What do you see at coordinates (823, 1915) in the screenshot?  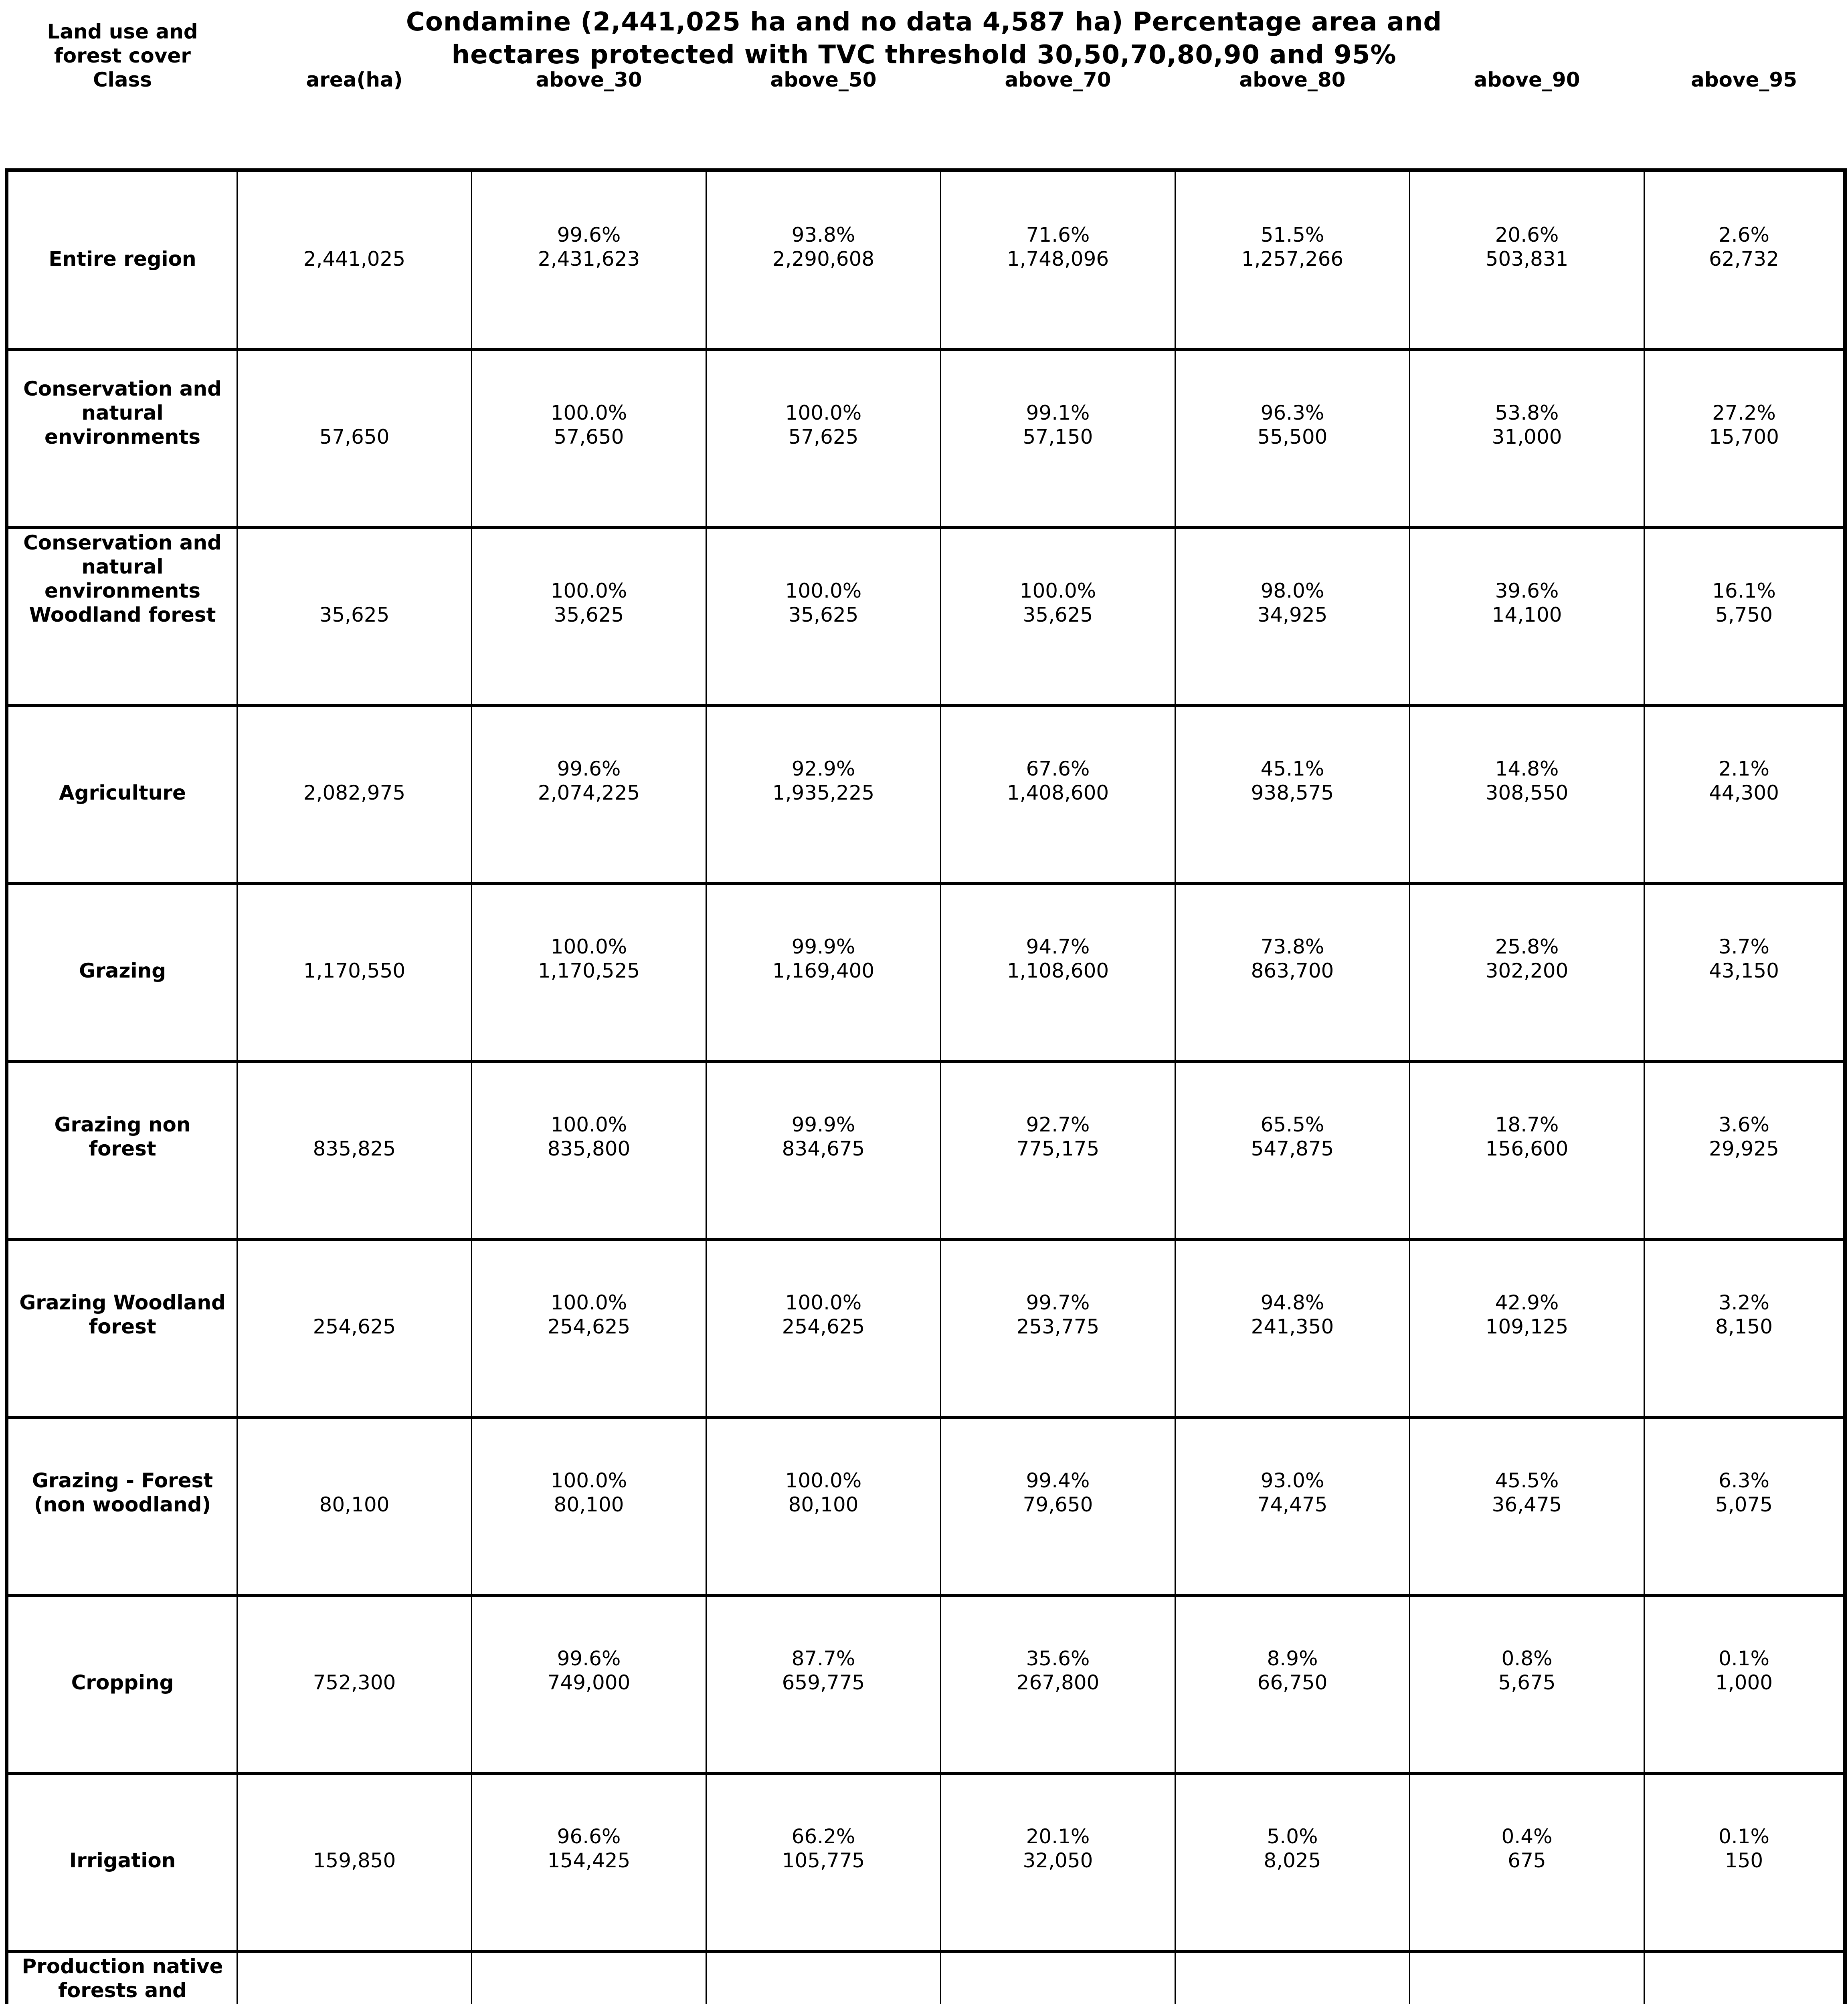 I see `row-9-cell-1: 66.2% 105,775` at bounding box center [823, 1915].